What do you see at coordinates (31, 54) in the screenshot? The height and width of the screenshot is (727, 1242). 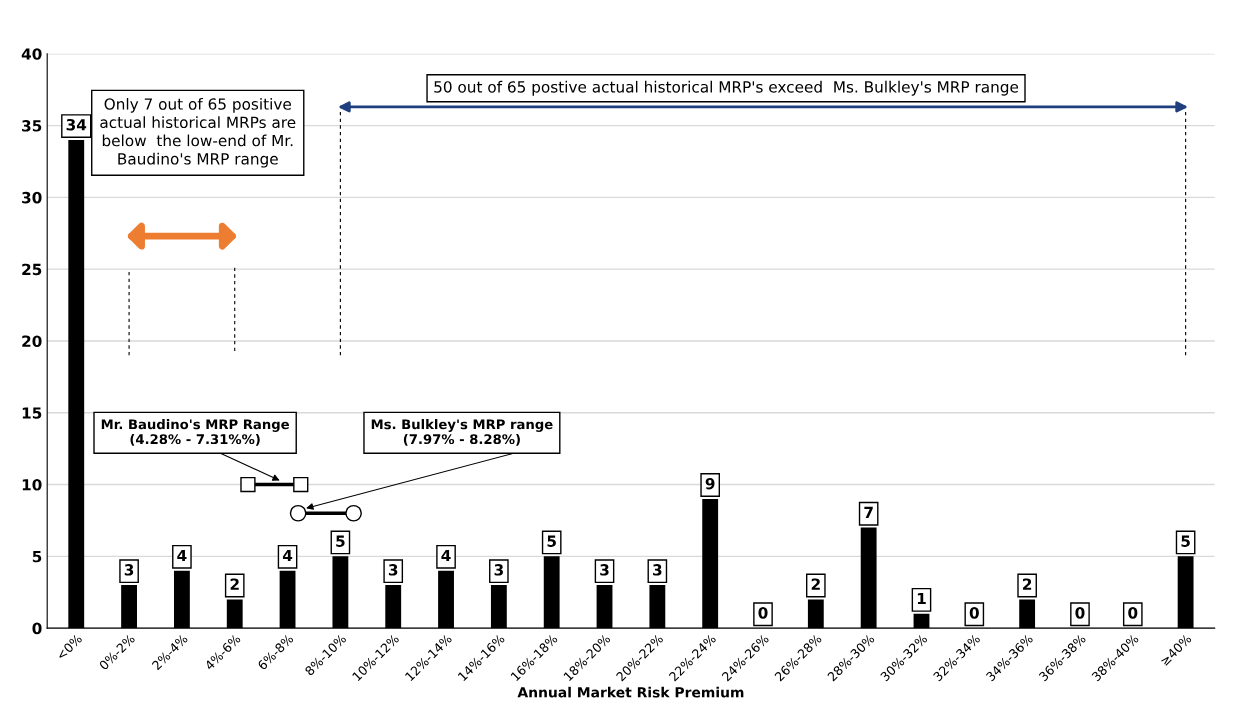 I see `y-tick-label: 40` at bounding box center [31, 54].